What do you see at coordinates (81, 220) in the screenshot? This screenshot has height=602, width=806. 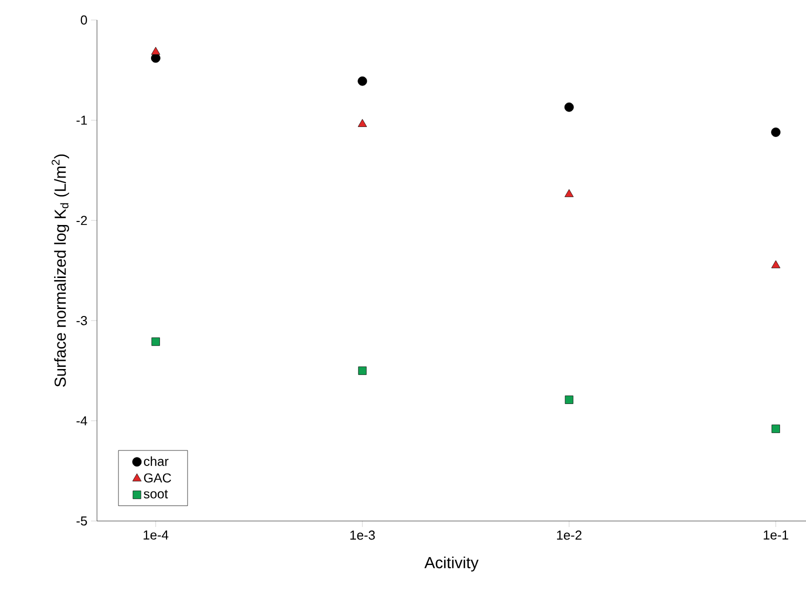 I see `y-tick-label: -2` at bounding box center [81, 220].